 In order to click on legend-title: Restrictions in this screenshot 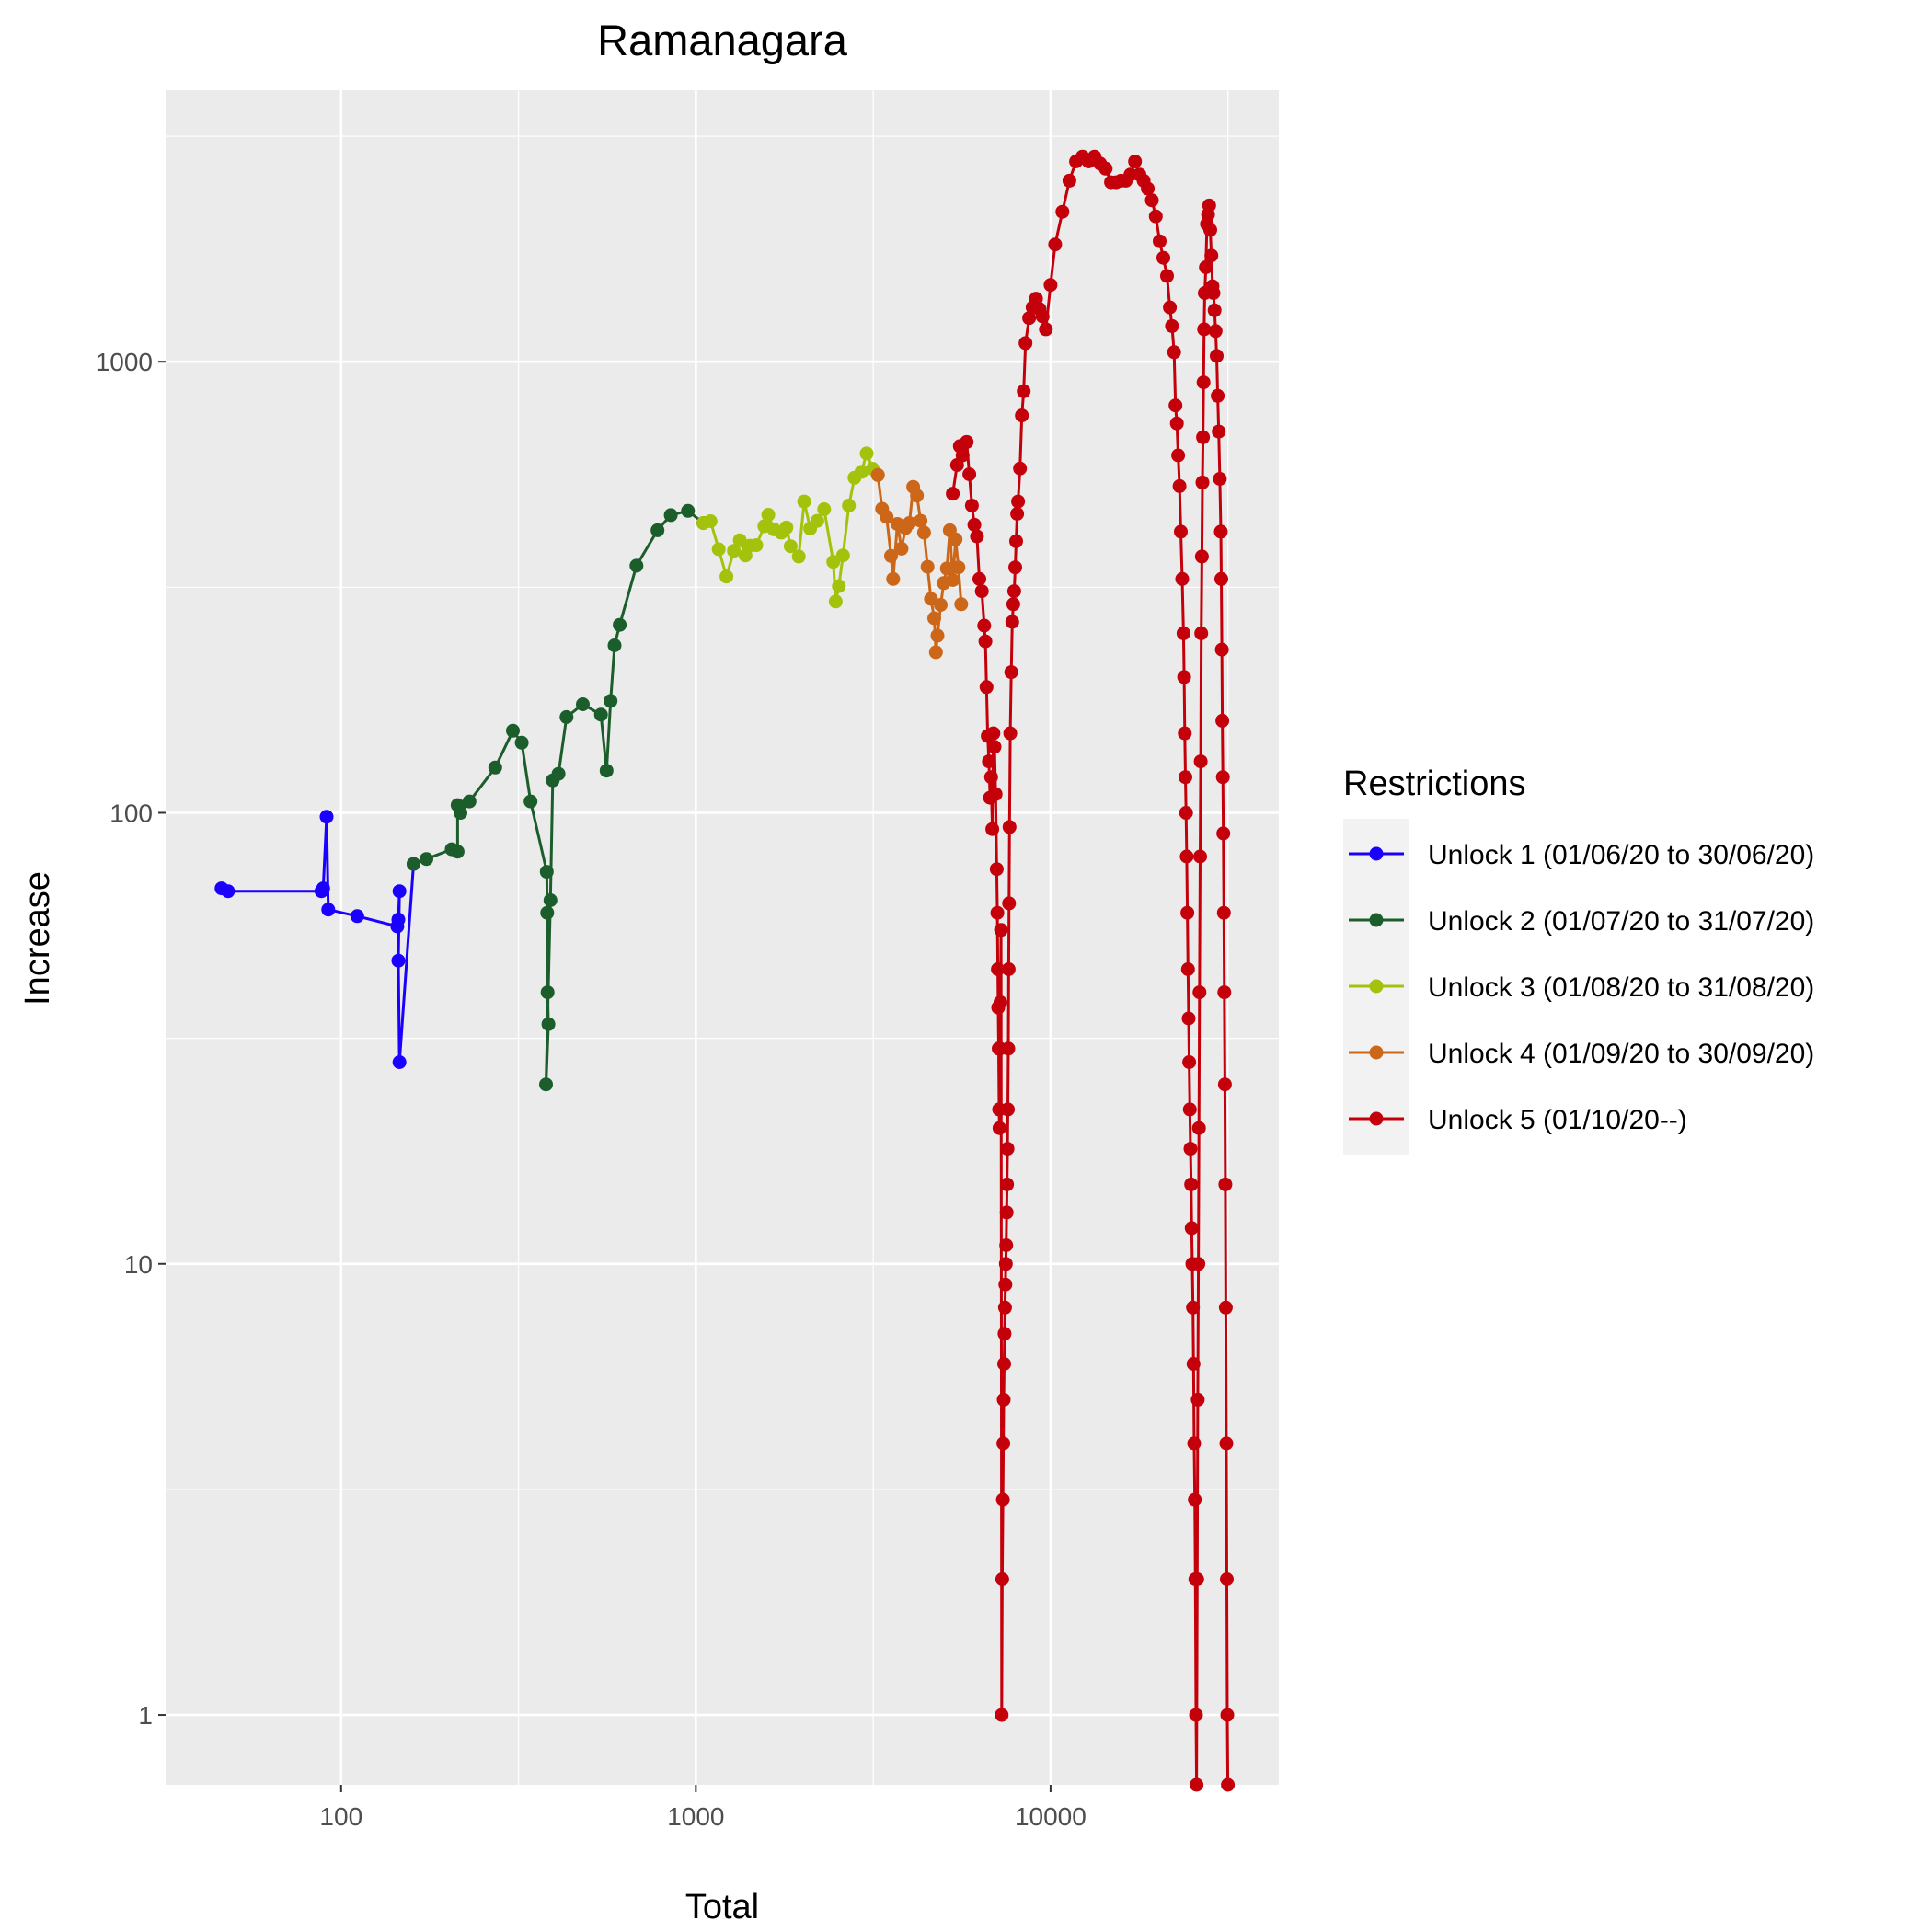, I will do `click(1434, 784)`.